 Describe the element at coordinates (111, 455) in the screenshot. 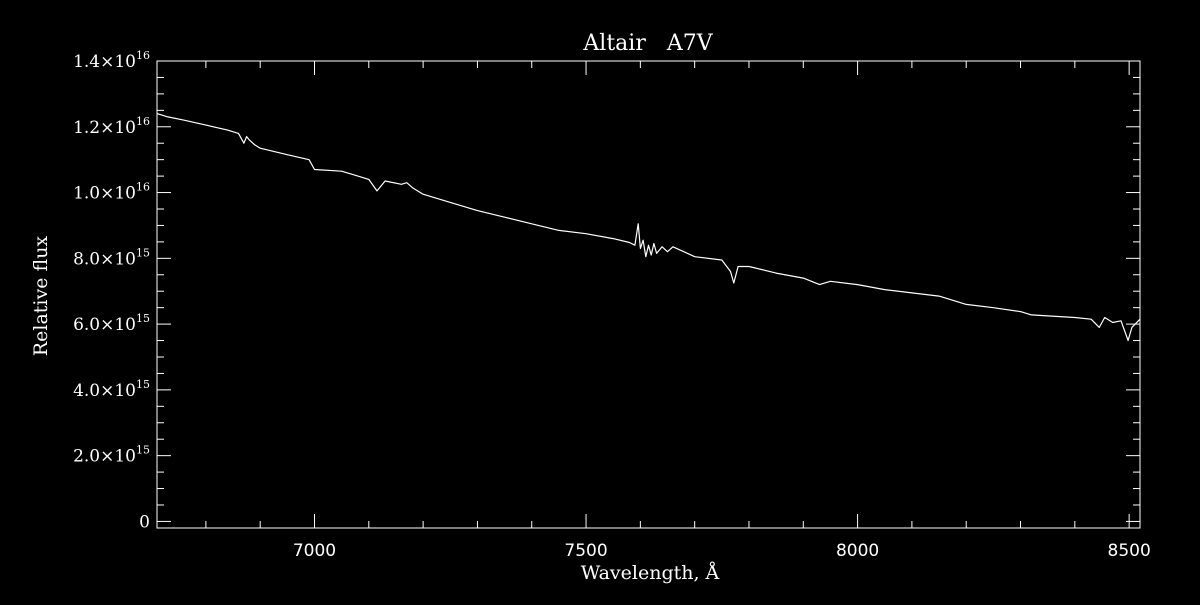

I see `y-tick-label: 2.0×10¹⁵` at that location.